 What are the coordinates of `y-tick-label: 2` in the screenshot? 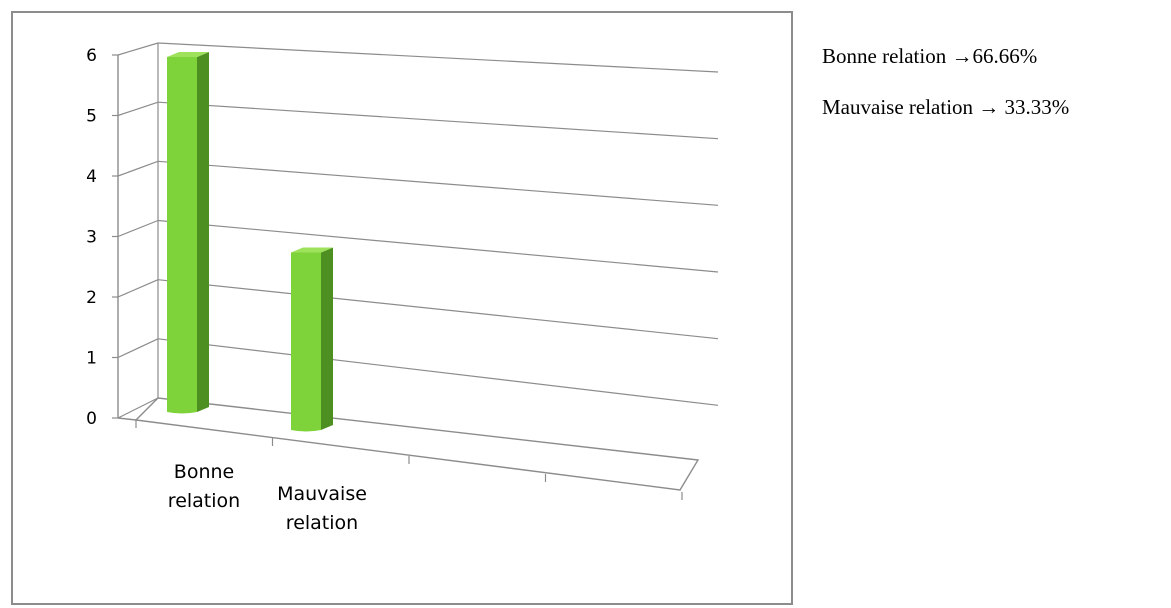 It's located at (91, 298).